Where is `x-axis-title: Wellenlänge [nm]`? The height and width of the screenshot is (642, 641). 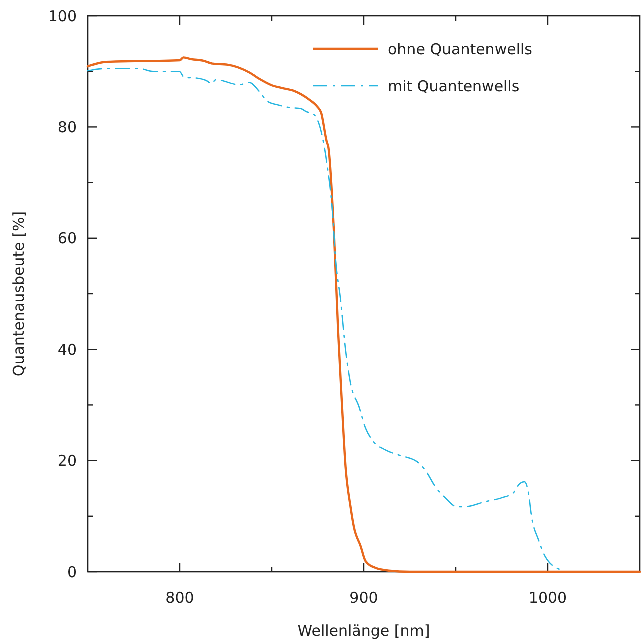 x-axis-title: Wellenlänge [nm] is located at coordinates (364, 631).